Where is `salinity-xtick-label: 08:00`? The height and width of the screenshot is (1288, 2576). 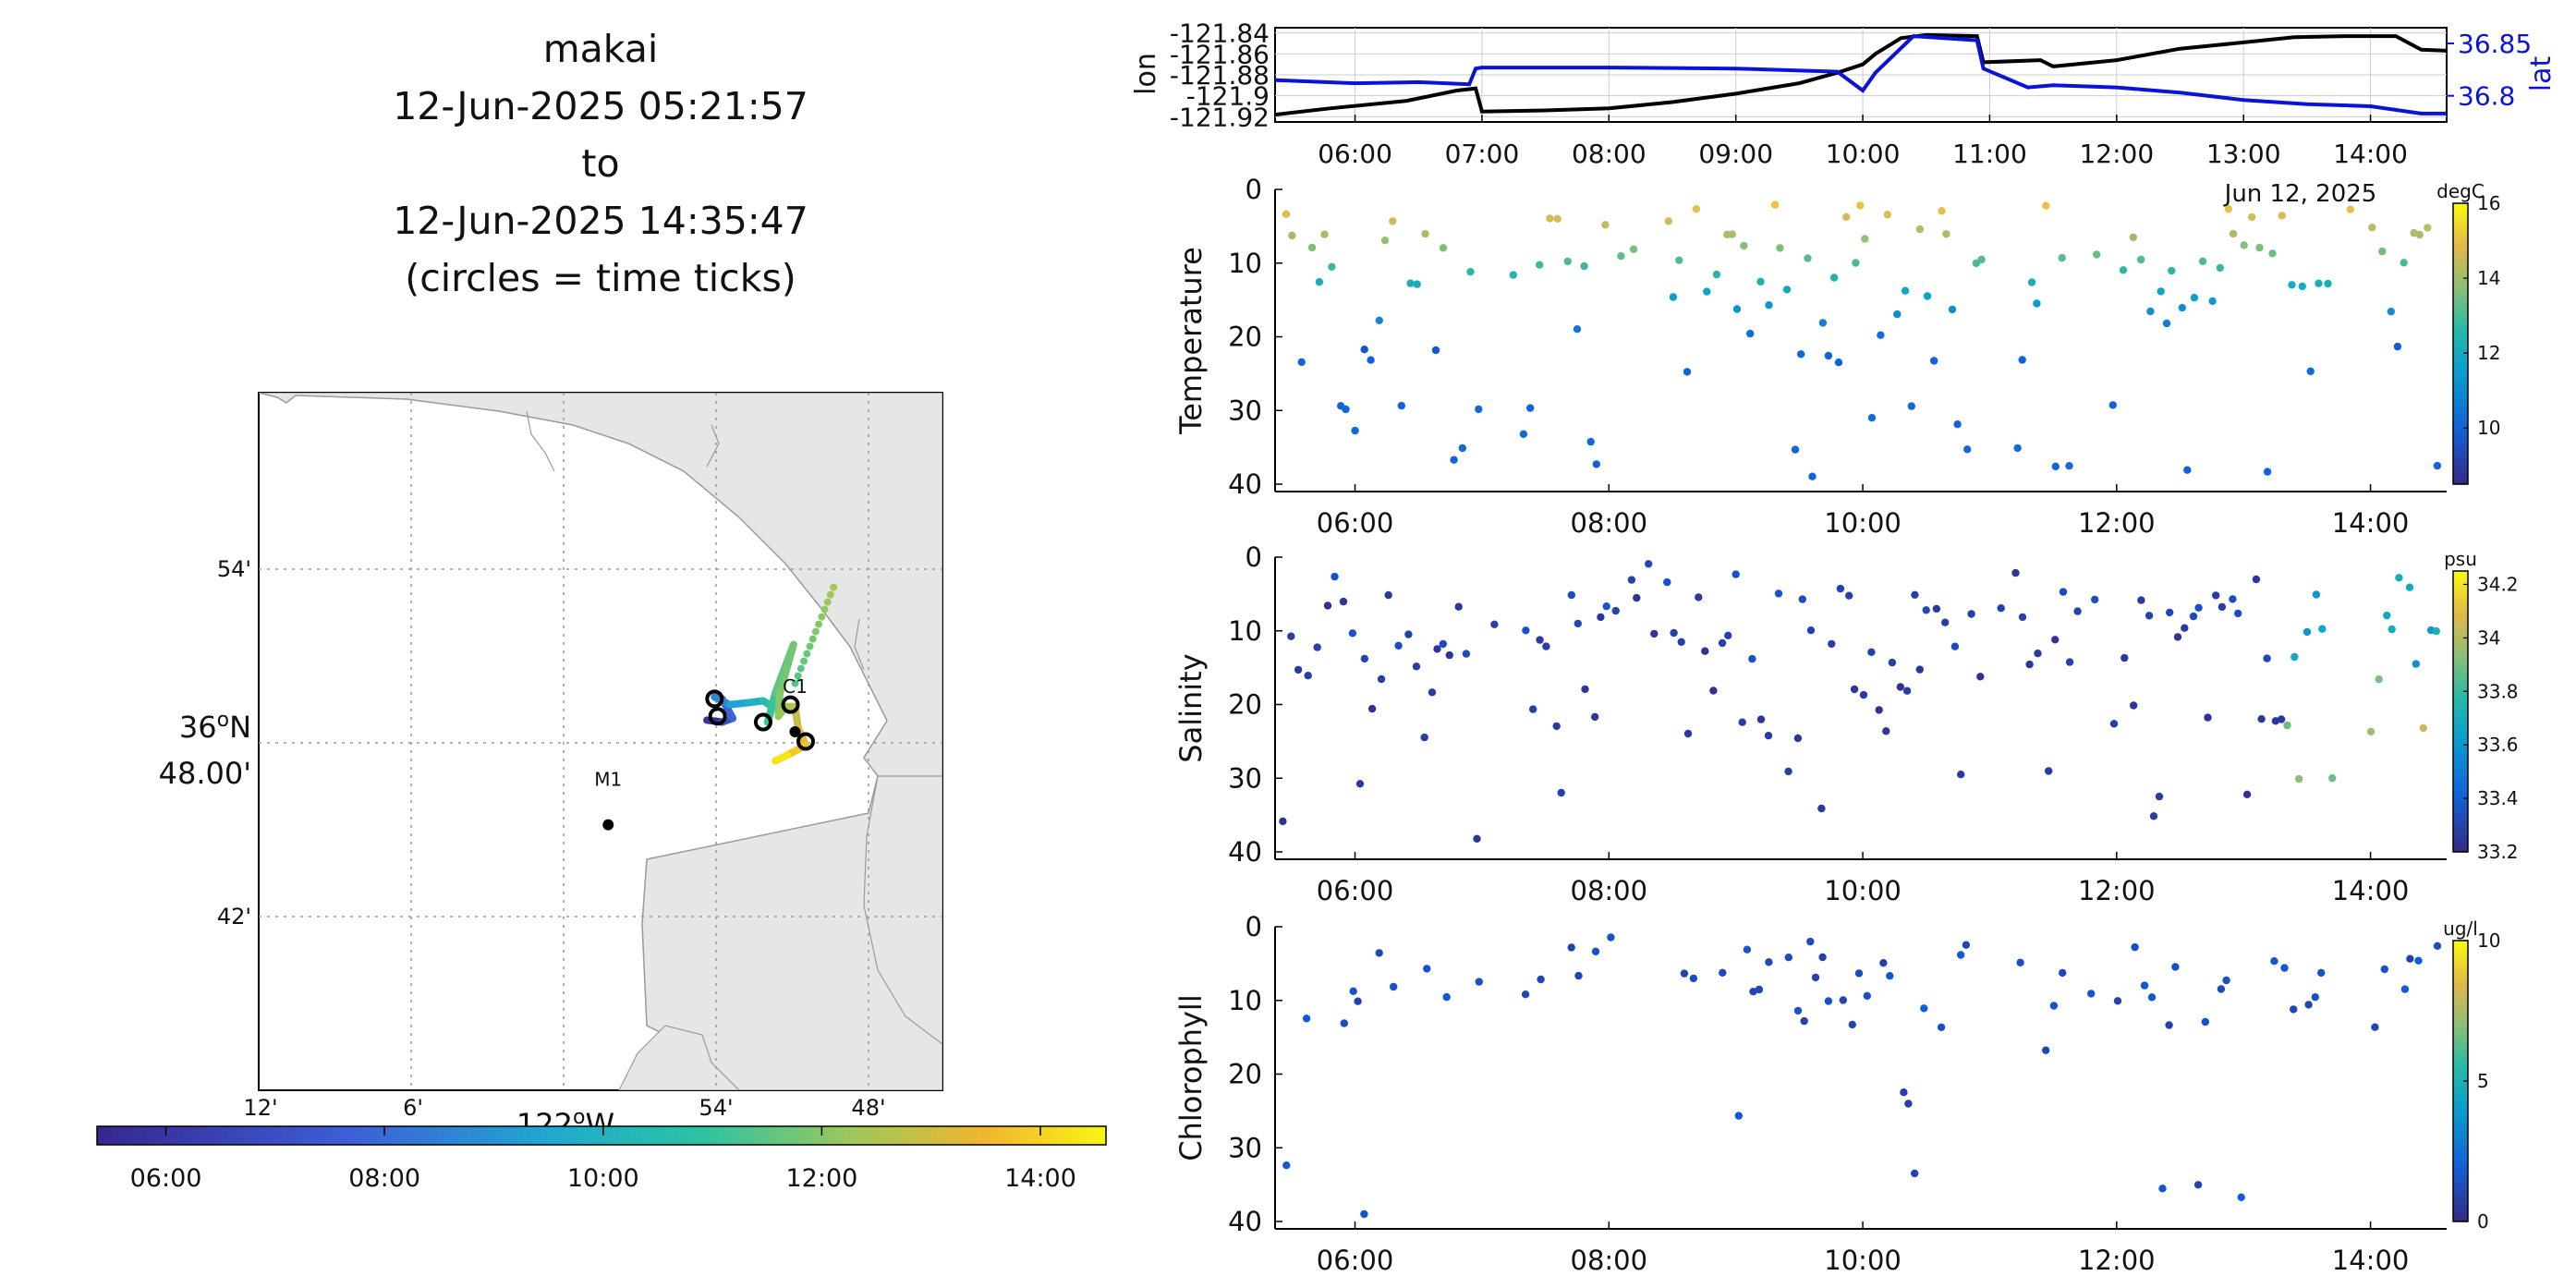 salinity-xtick-label: 08:00 is located at coordinates (1609, 890).